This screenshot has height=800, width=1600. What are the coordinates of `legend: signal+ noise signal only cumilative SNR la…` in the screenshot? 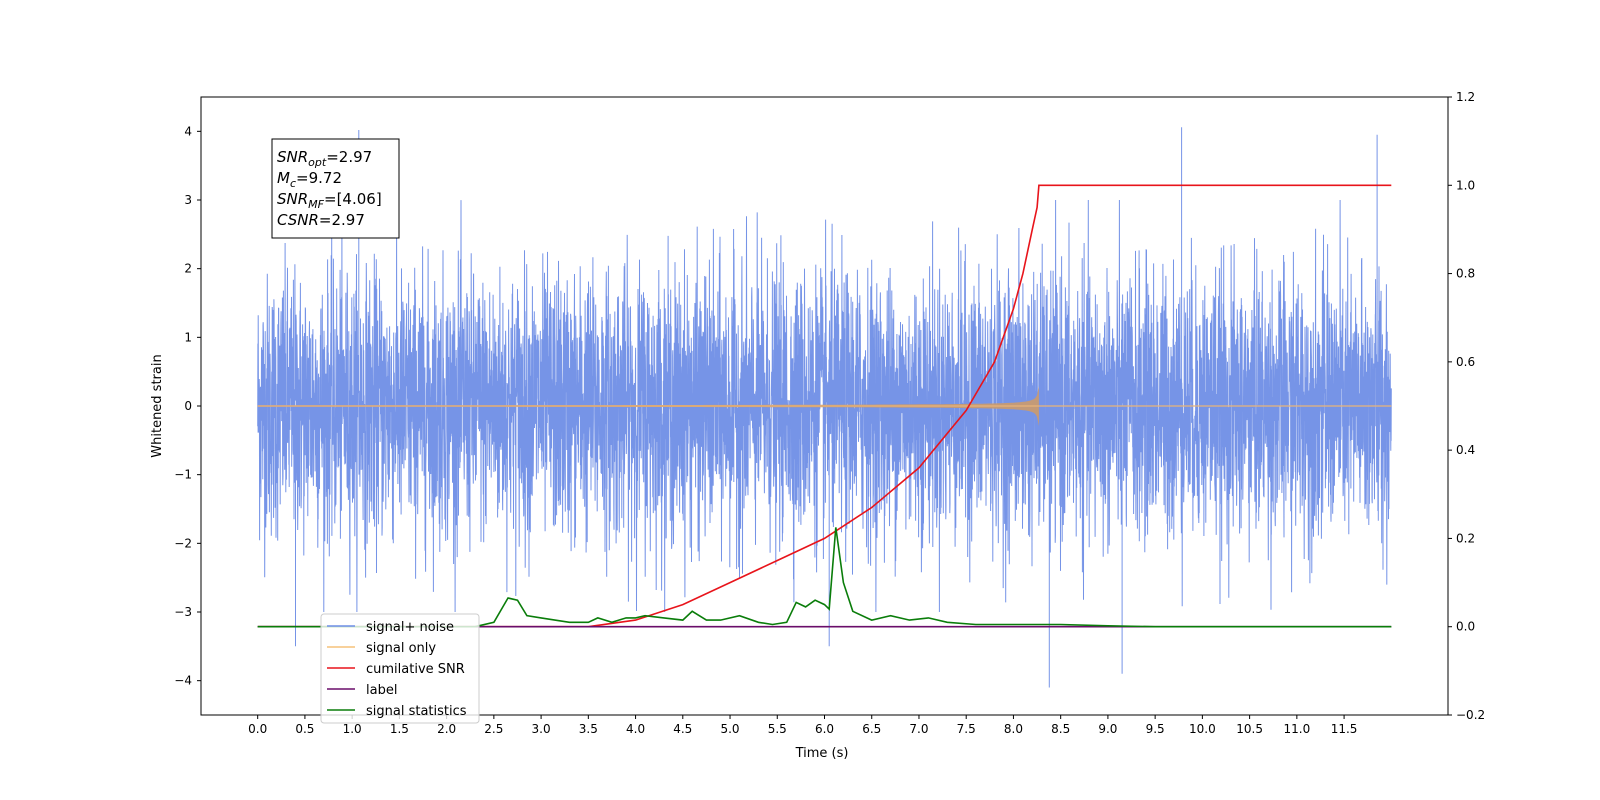 It's located at (400, 668).